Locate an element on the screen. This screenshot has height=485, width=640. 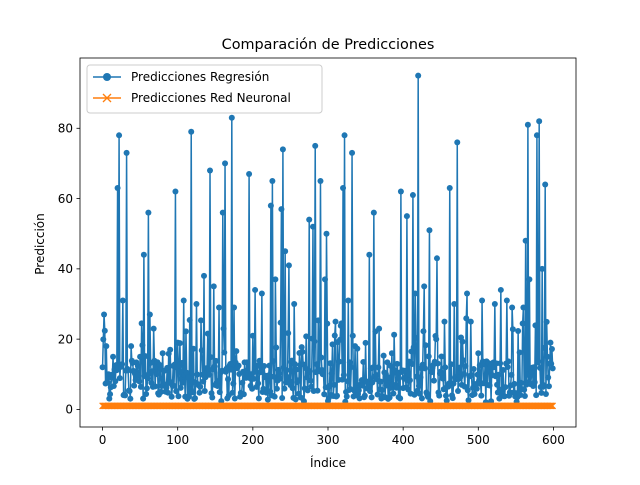
legend-marker-neural is located at coordinates (107, 98).